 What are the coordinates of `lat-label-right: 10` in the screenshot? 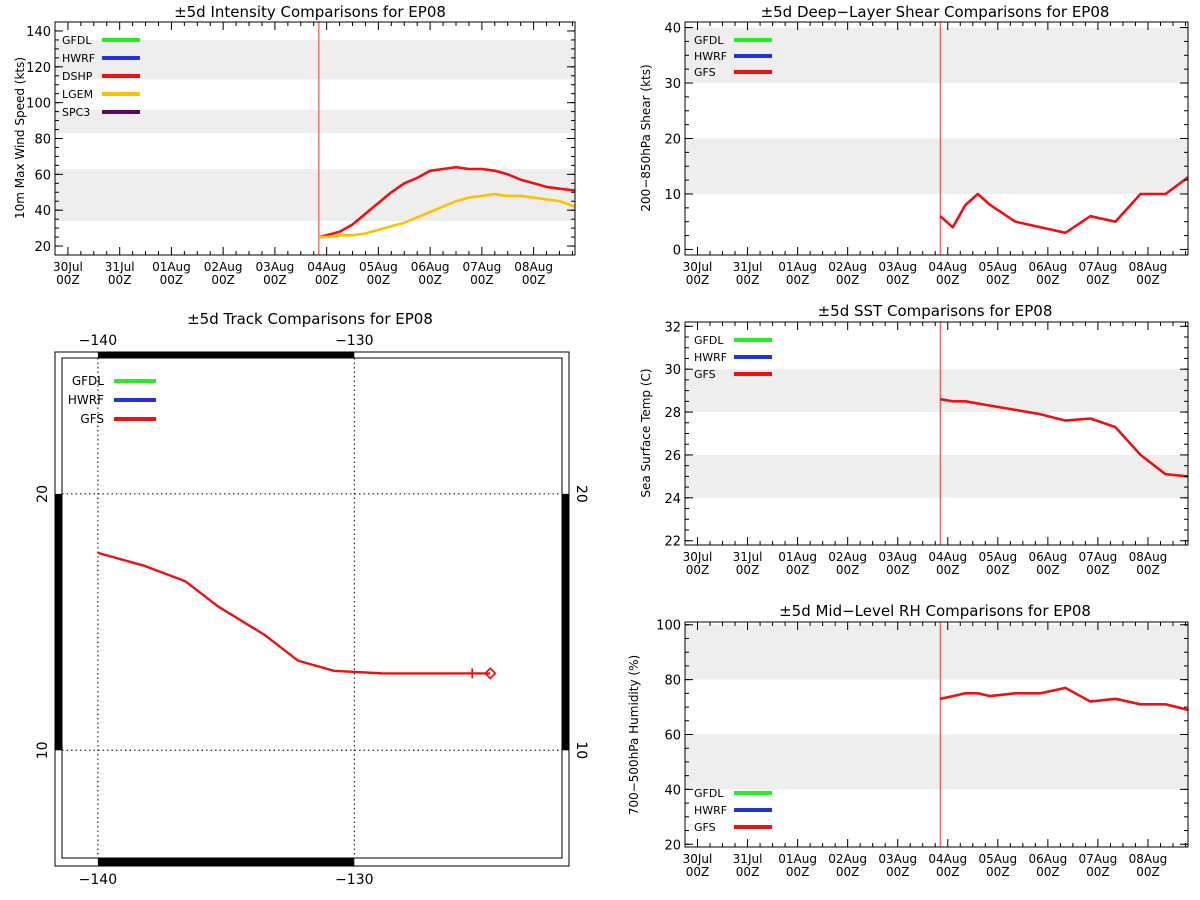 It's located at (581, 750).